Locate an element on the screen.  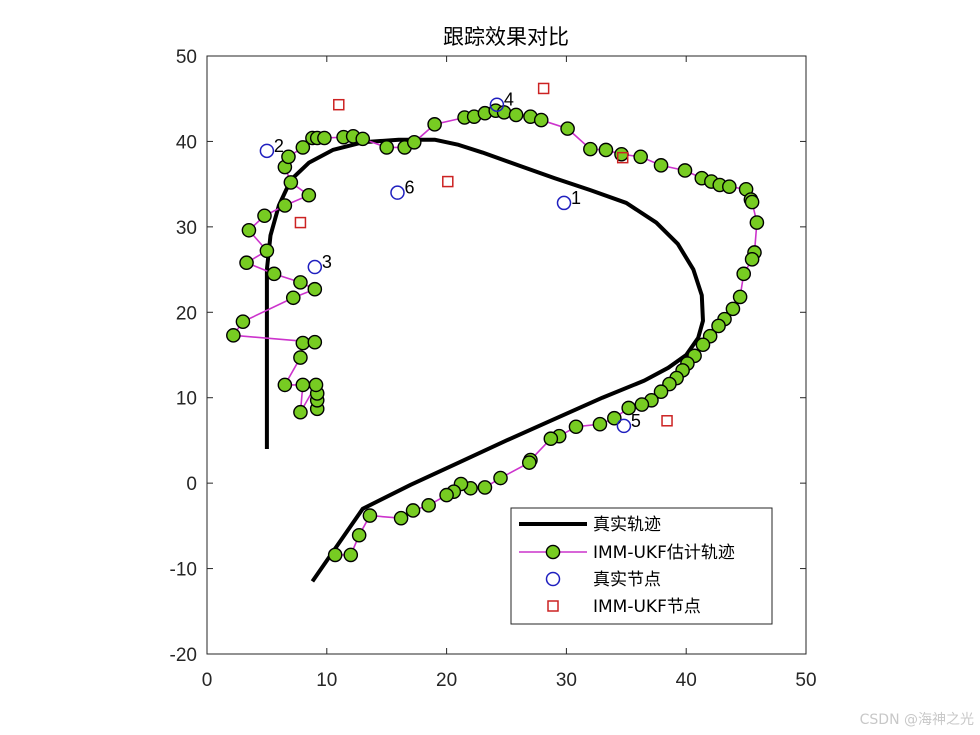
legend-swatch-true-node is located at coordinates (553, 579).